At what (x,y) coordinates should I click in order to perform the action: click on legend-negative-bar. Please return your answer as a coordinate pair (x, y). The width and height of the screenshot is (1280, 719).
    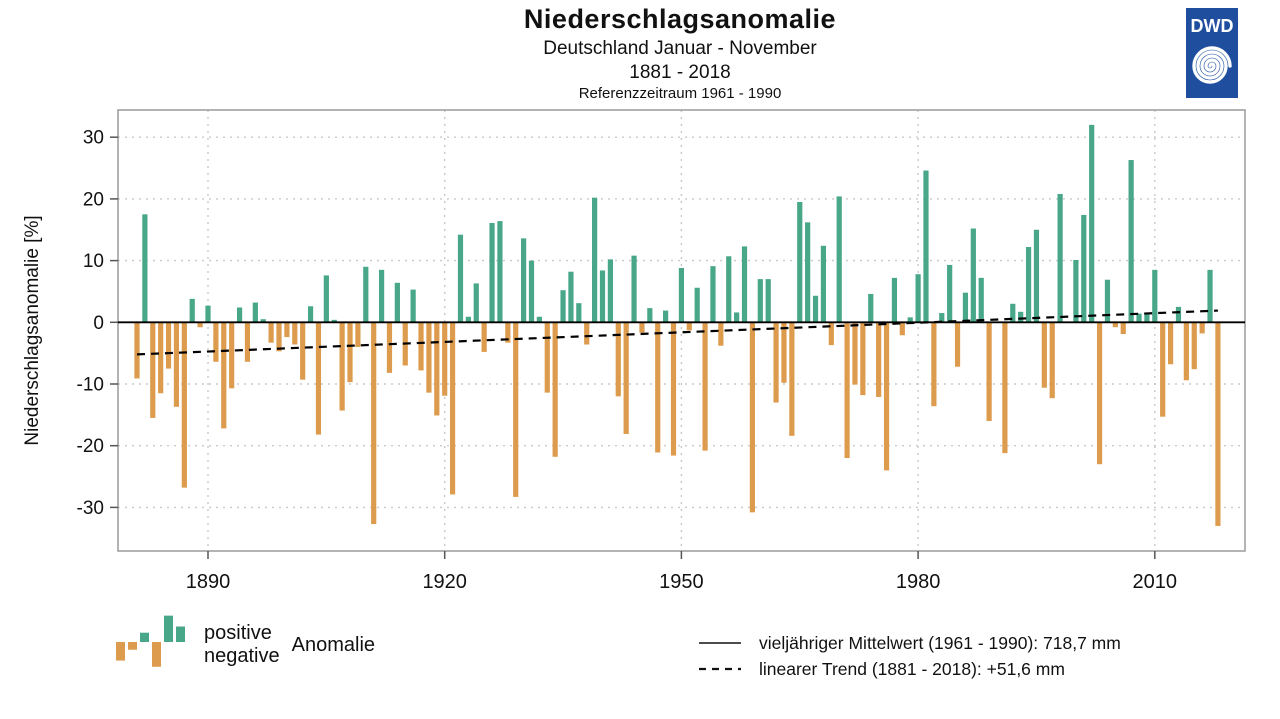
    Looking at the image, I should click on (156, 654).